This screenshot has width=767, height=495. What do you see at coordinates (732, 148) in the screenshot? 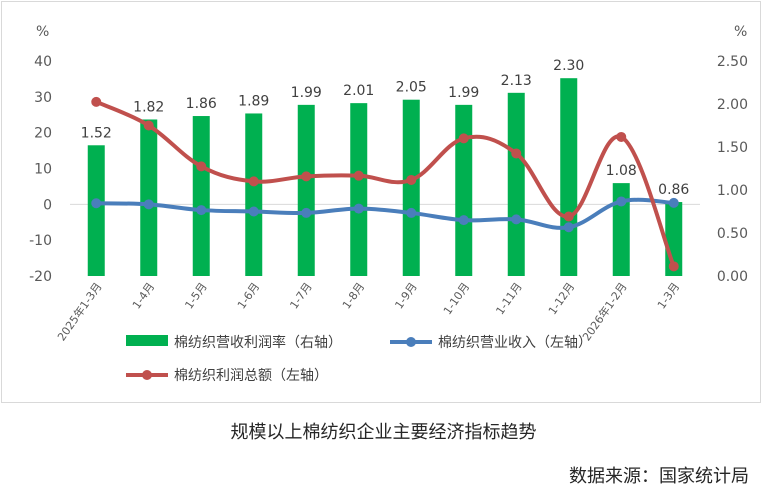
I see `right-axis-tick: 1.50` at bounding box center [732, 148].